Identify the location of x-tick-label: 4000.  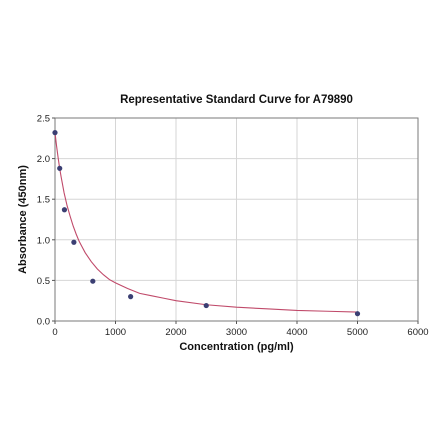
(296, 332).